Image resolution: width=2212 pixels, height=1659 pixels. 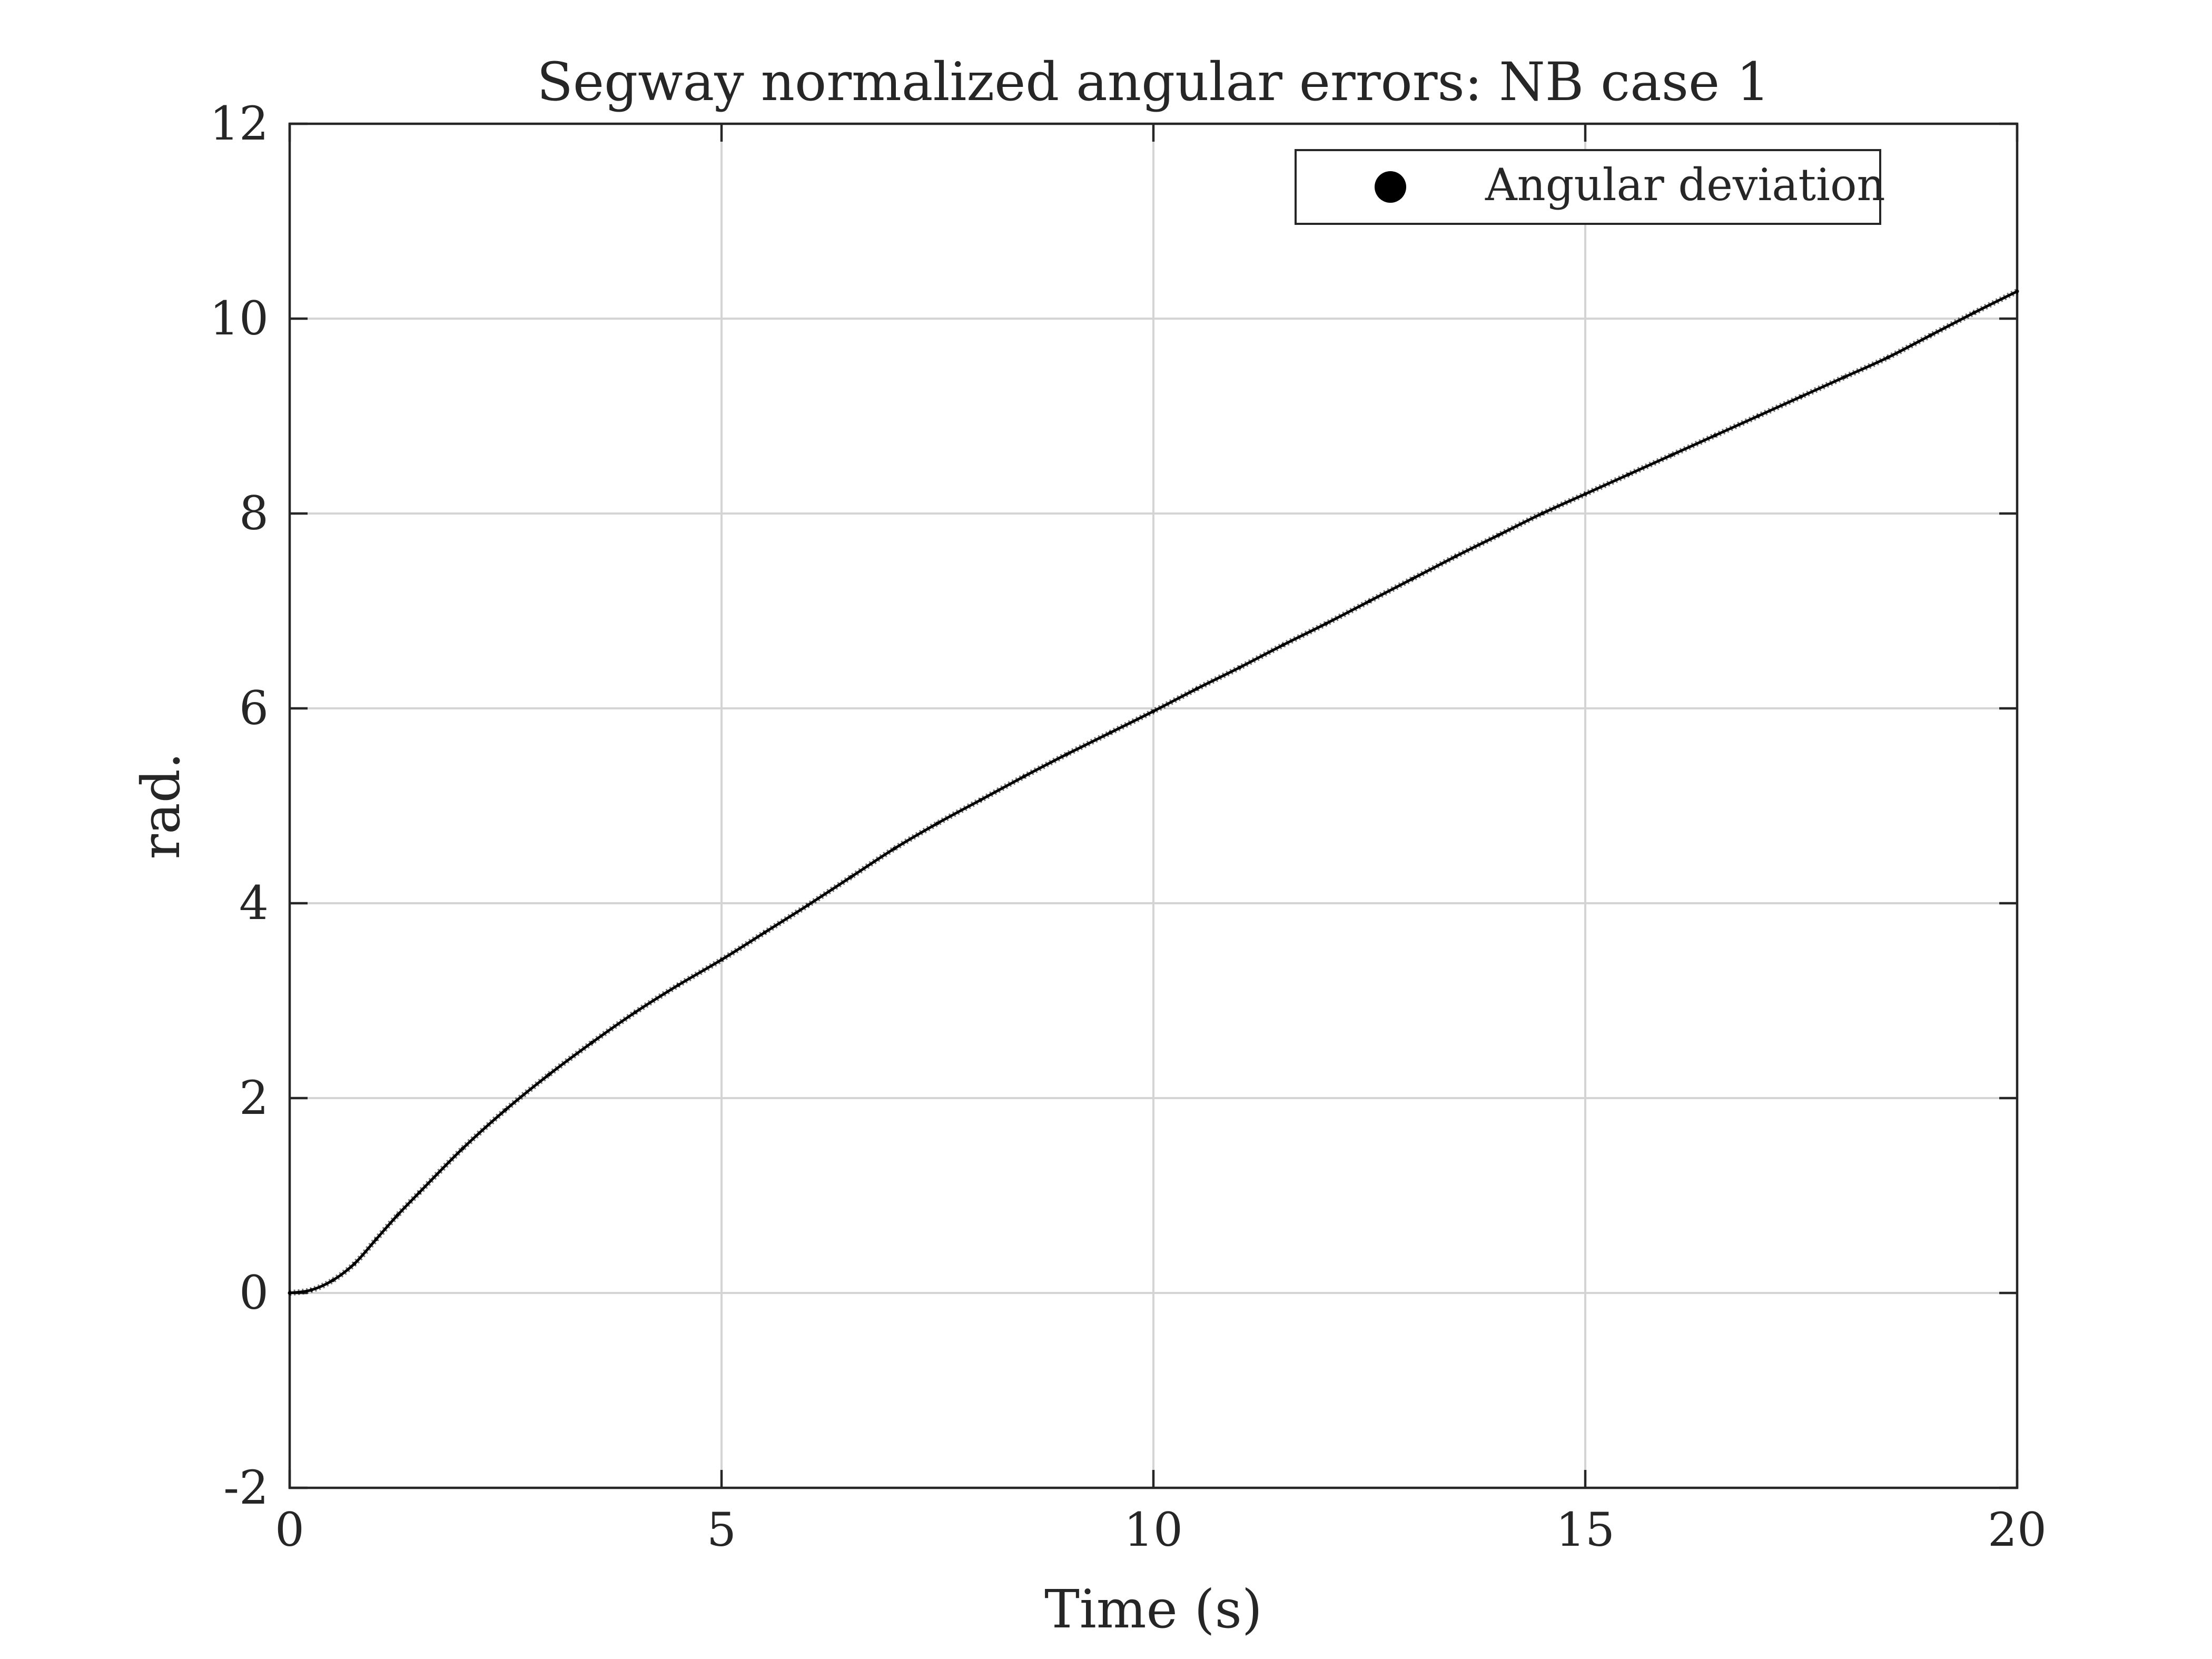 I want to click on legend-marker, so click(x=1390, y=187).